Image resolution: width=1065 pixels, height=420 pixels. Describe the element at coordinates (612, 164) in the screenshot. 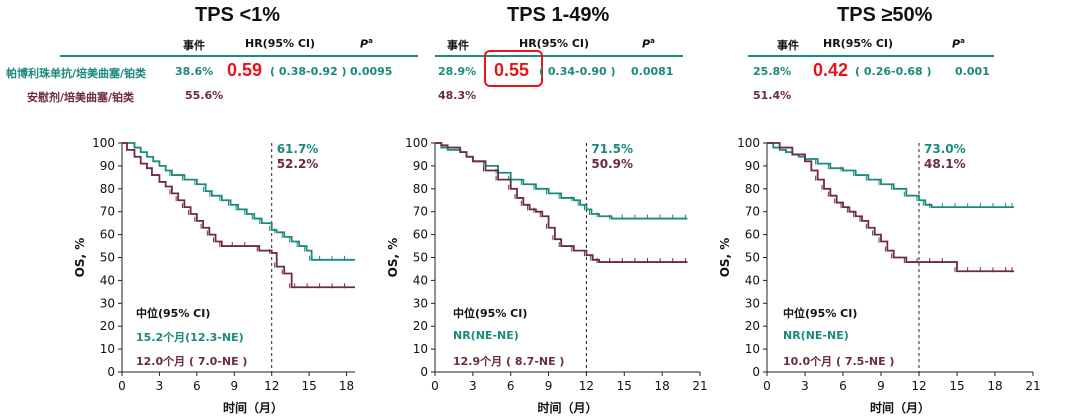

I see `landmark-placebo-label: 50.9%` at that location.